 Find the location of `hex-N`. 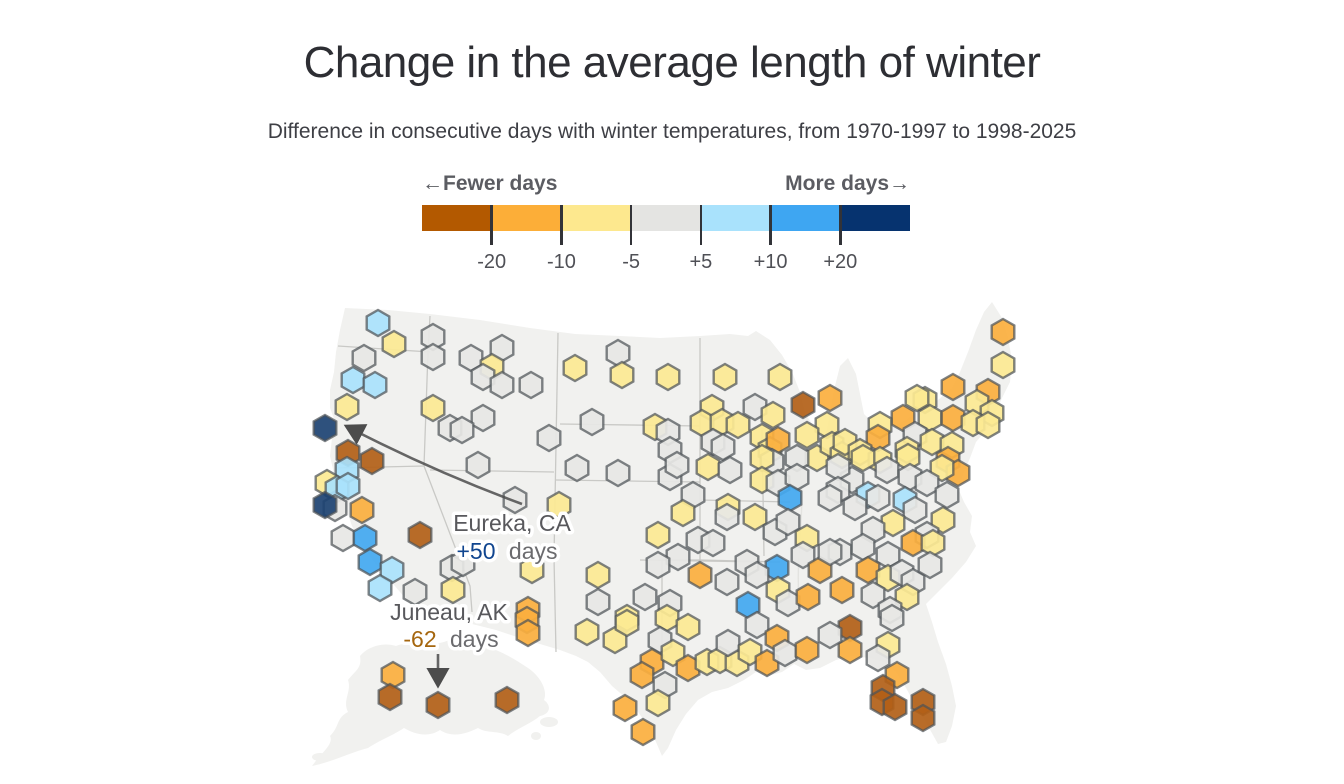

hex-N is located at coordinates (325, 505).